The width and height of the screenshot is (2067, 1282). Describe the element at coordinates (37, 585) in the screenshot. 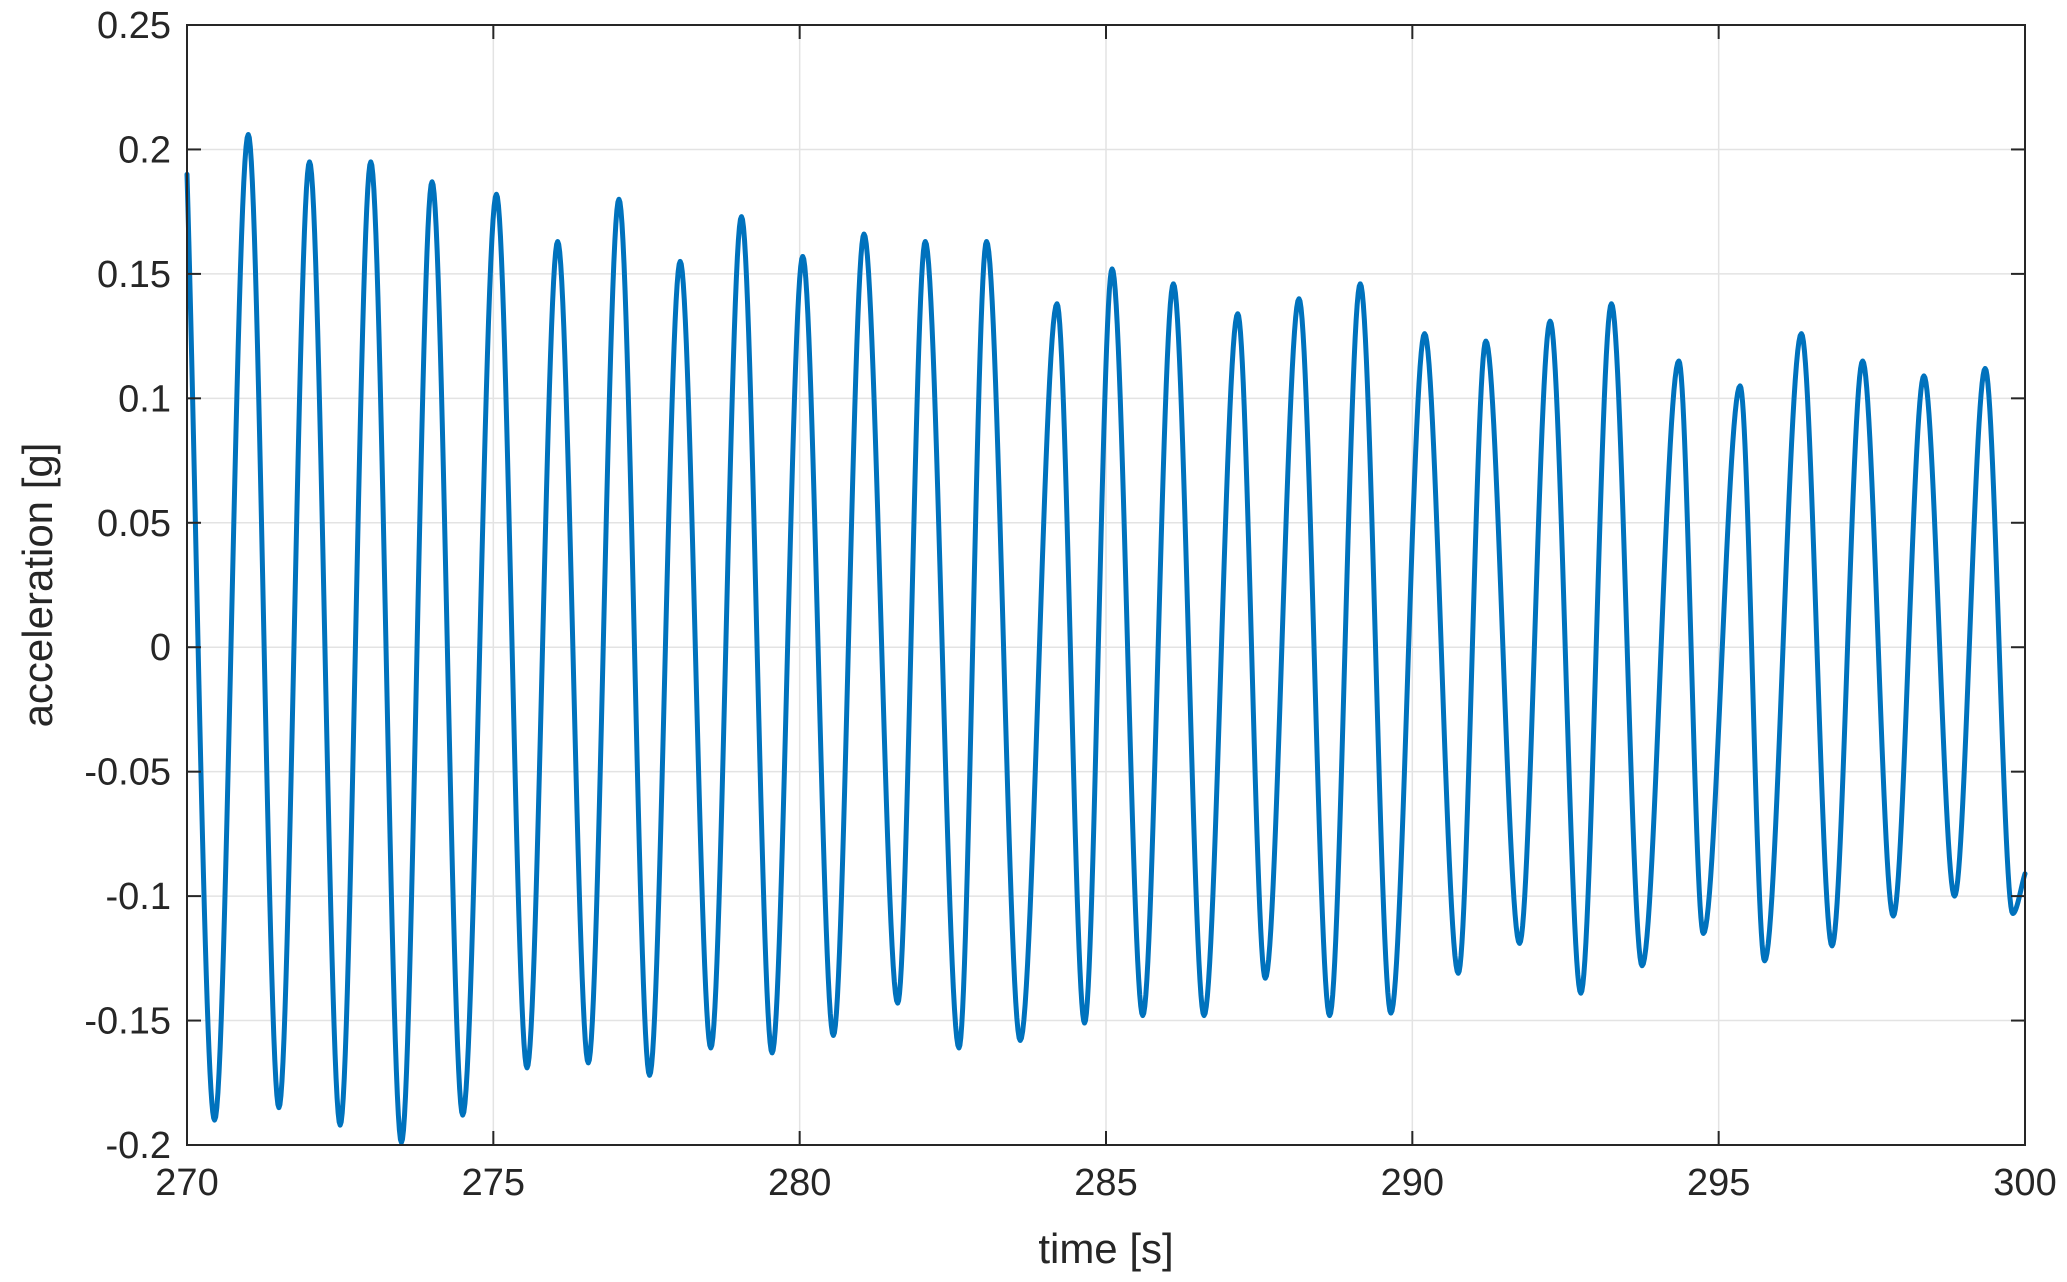

I see `y-axis-title: acceleration [g]` at that location.